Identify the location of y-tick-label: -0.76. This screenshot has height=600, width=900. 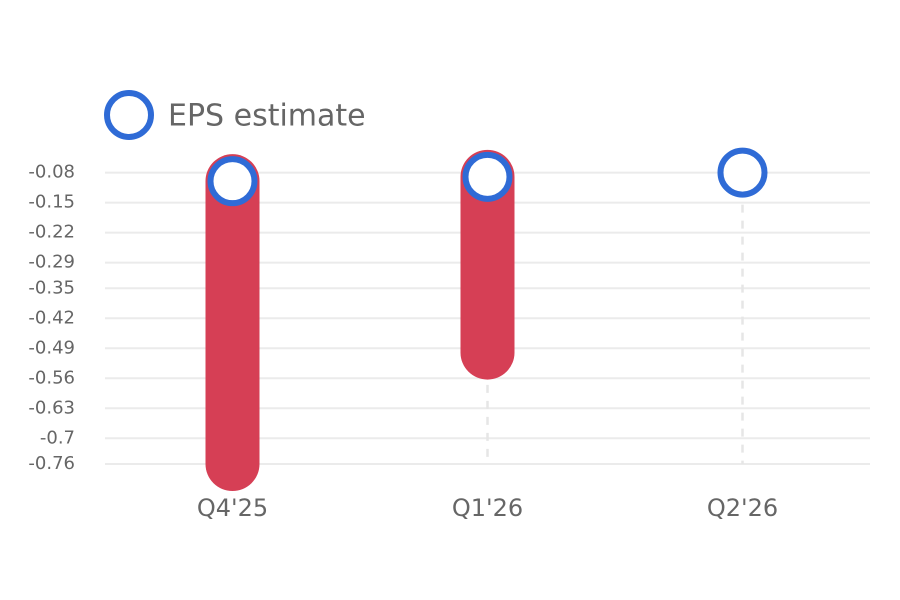
(51, 463).